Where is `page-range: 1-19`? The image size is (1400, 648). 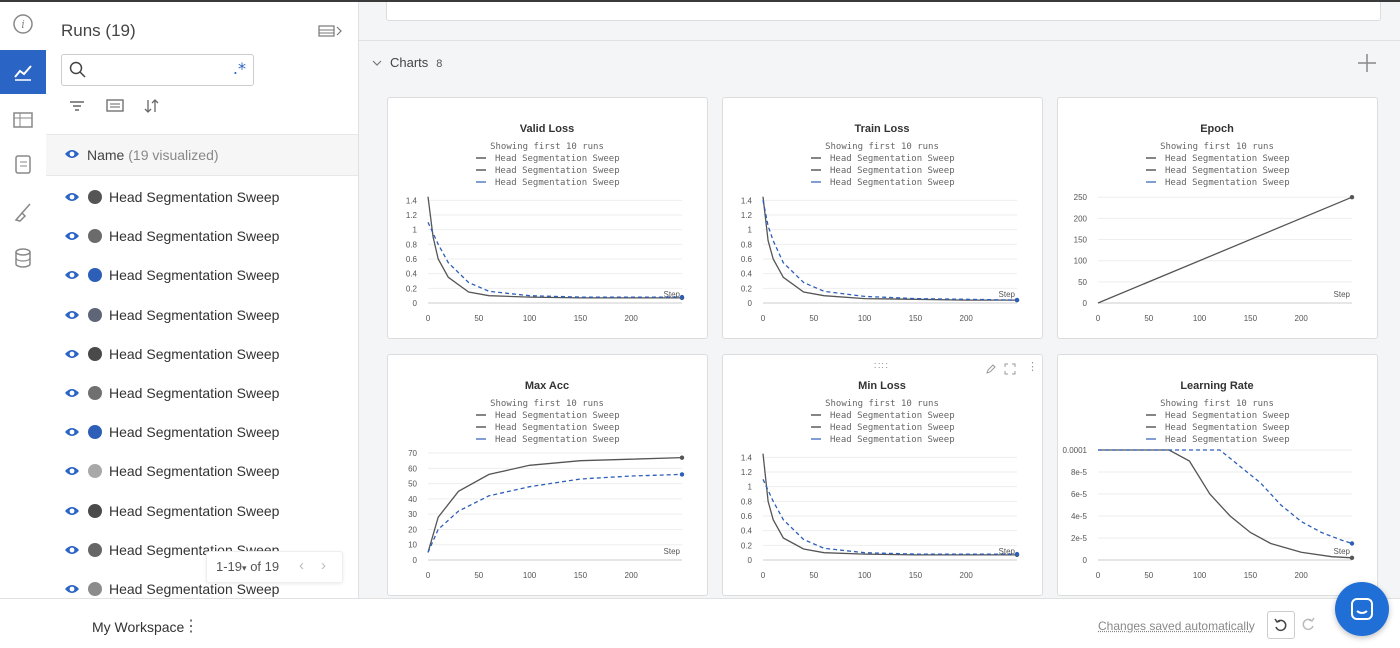 page-range: 1-19 is located at coordinates (229, 566).